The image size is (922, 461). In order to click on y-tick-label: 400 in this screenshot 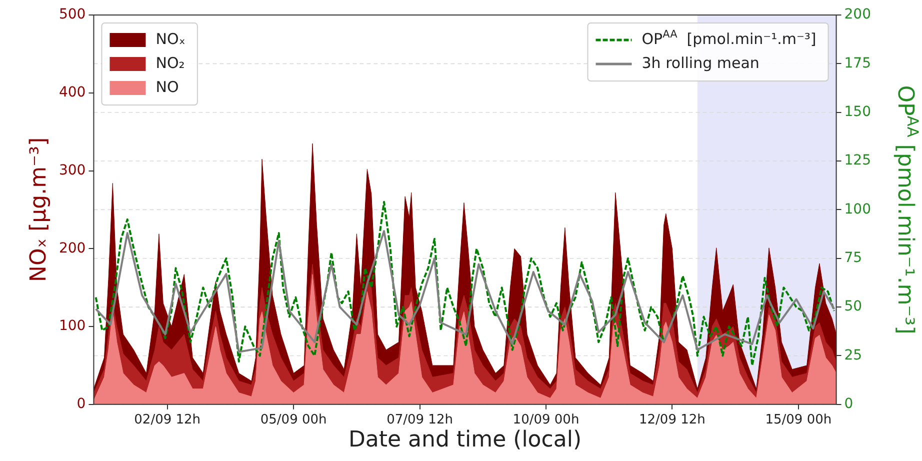, I will do `click(72, 92)`.